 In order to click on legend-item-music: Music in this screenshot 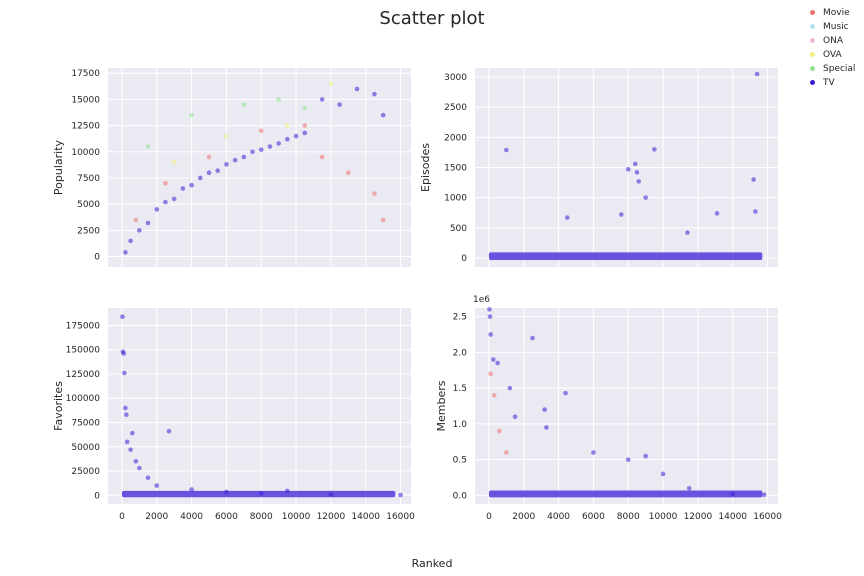, I will do `click(832, 27)`.